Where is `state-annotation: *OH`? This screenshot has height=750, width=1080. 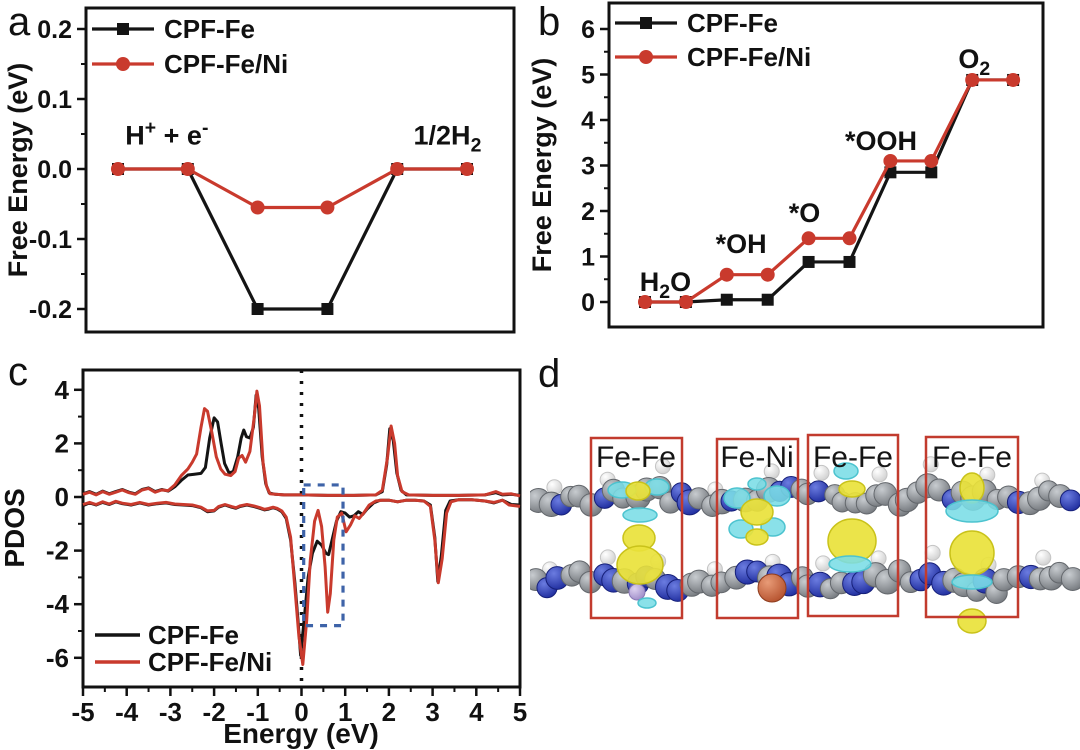
state-annotation: *OH is located at coordinates (741, 244).